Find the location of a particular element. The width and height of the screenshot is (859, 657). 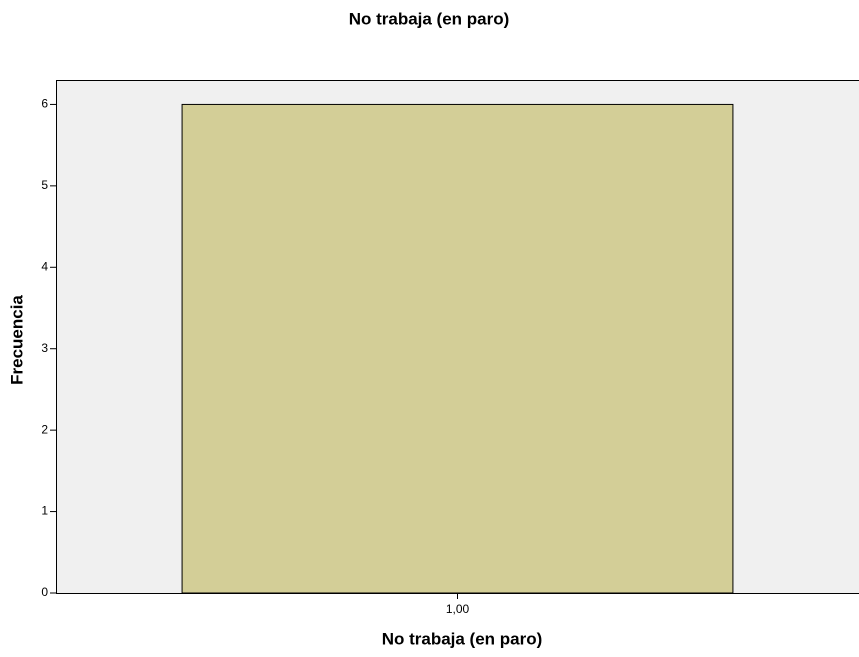

x-axis-label: No trabaja (en paro) is located at coordinates (462, 638).